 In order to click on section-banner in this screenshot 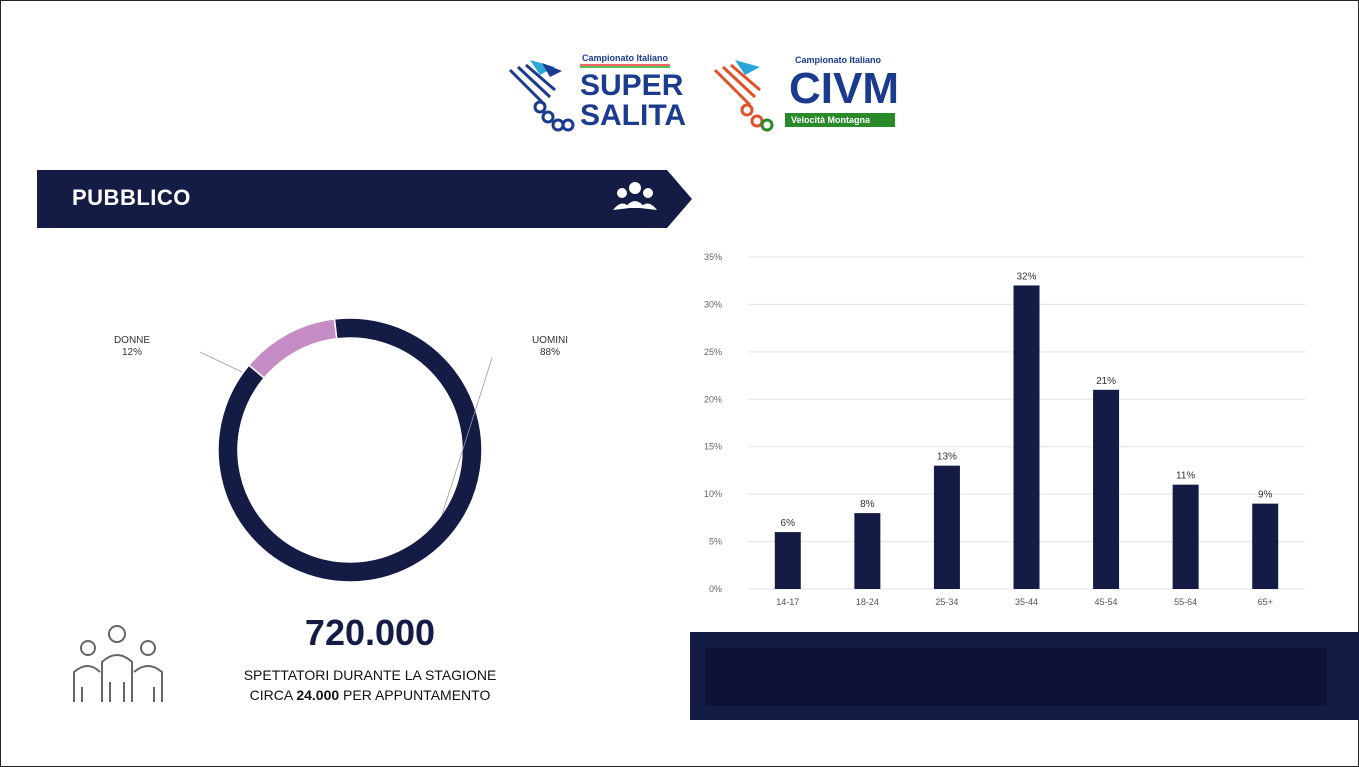, I will do `click(364, 199)`.